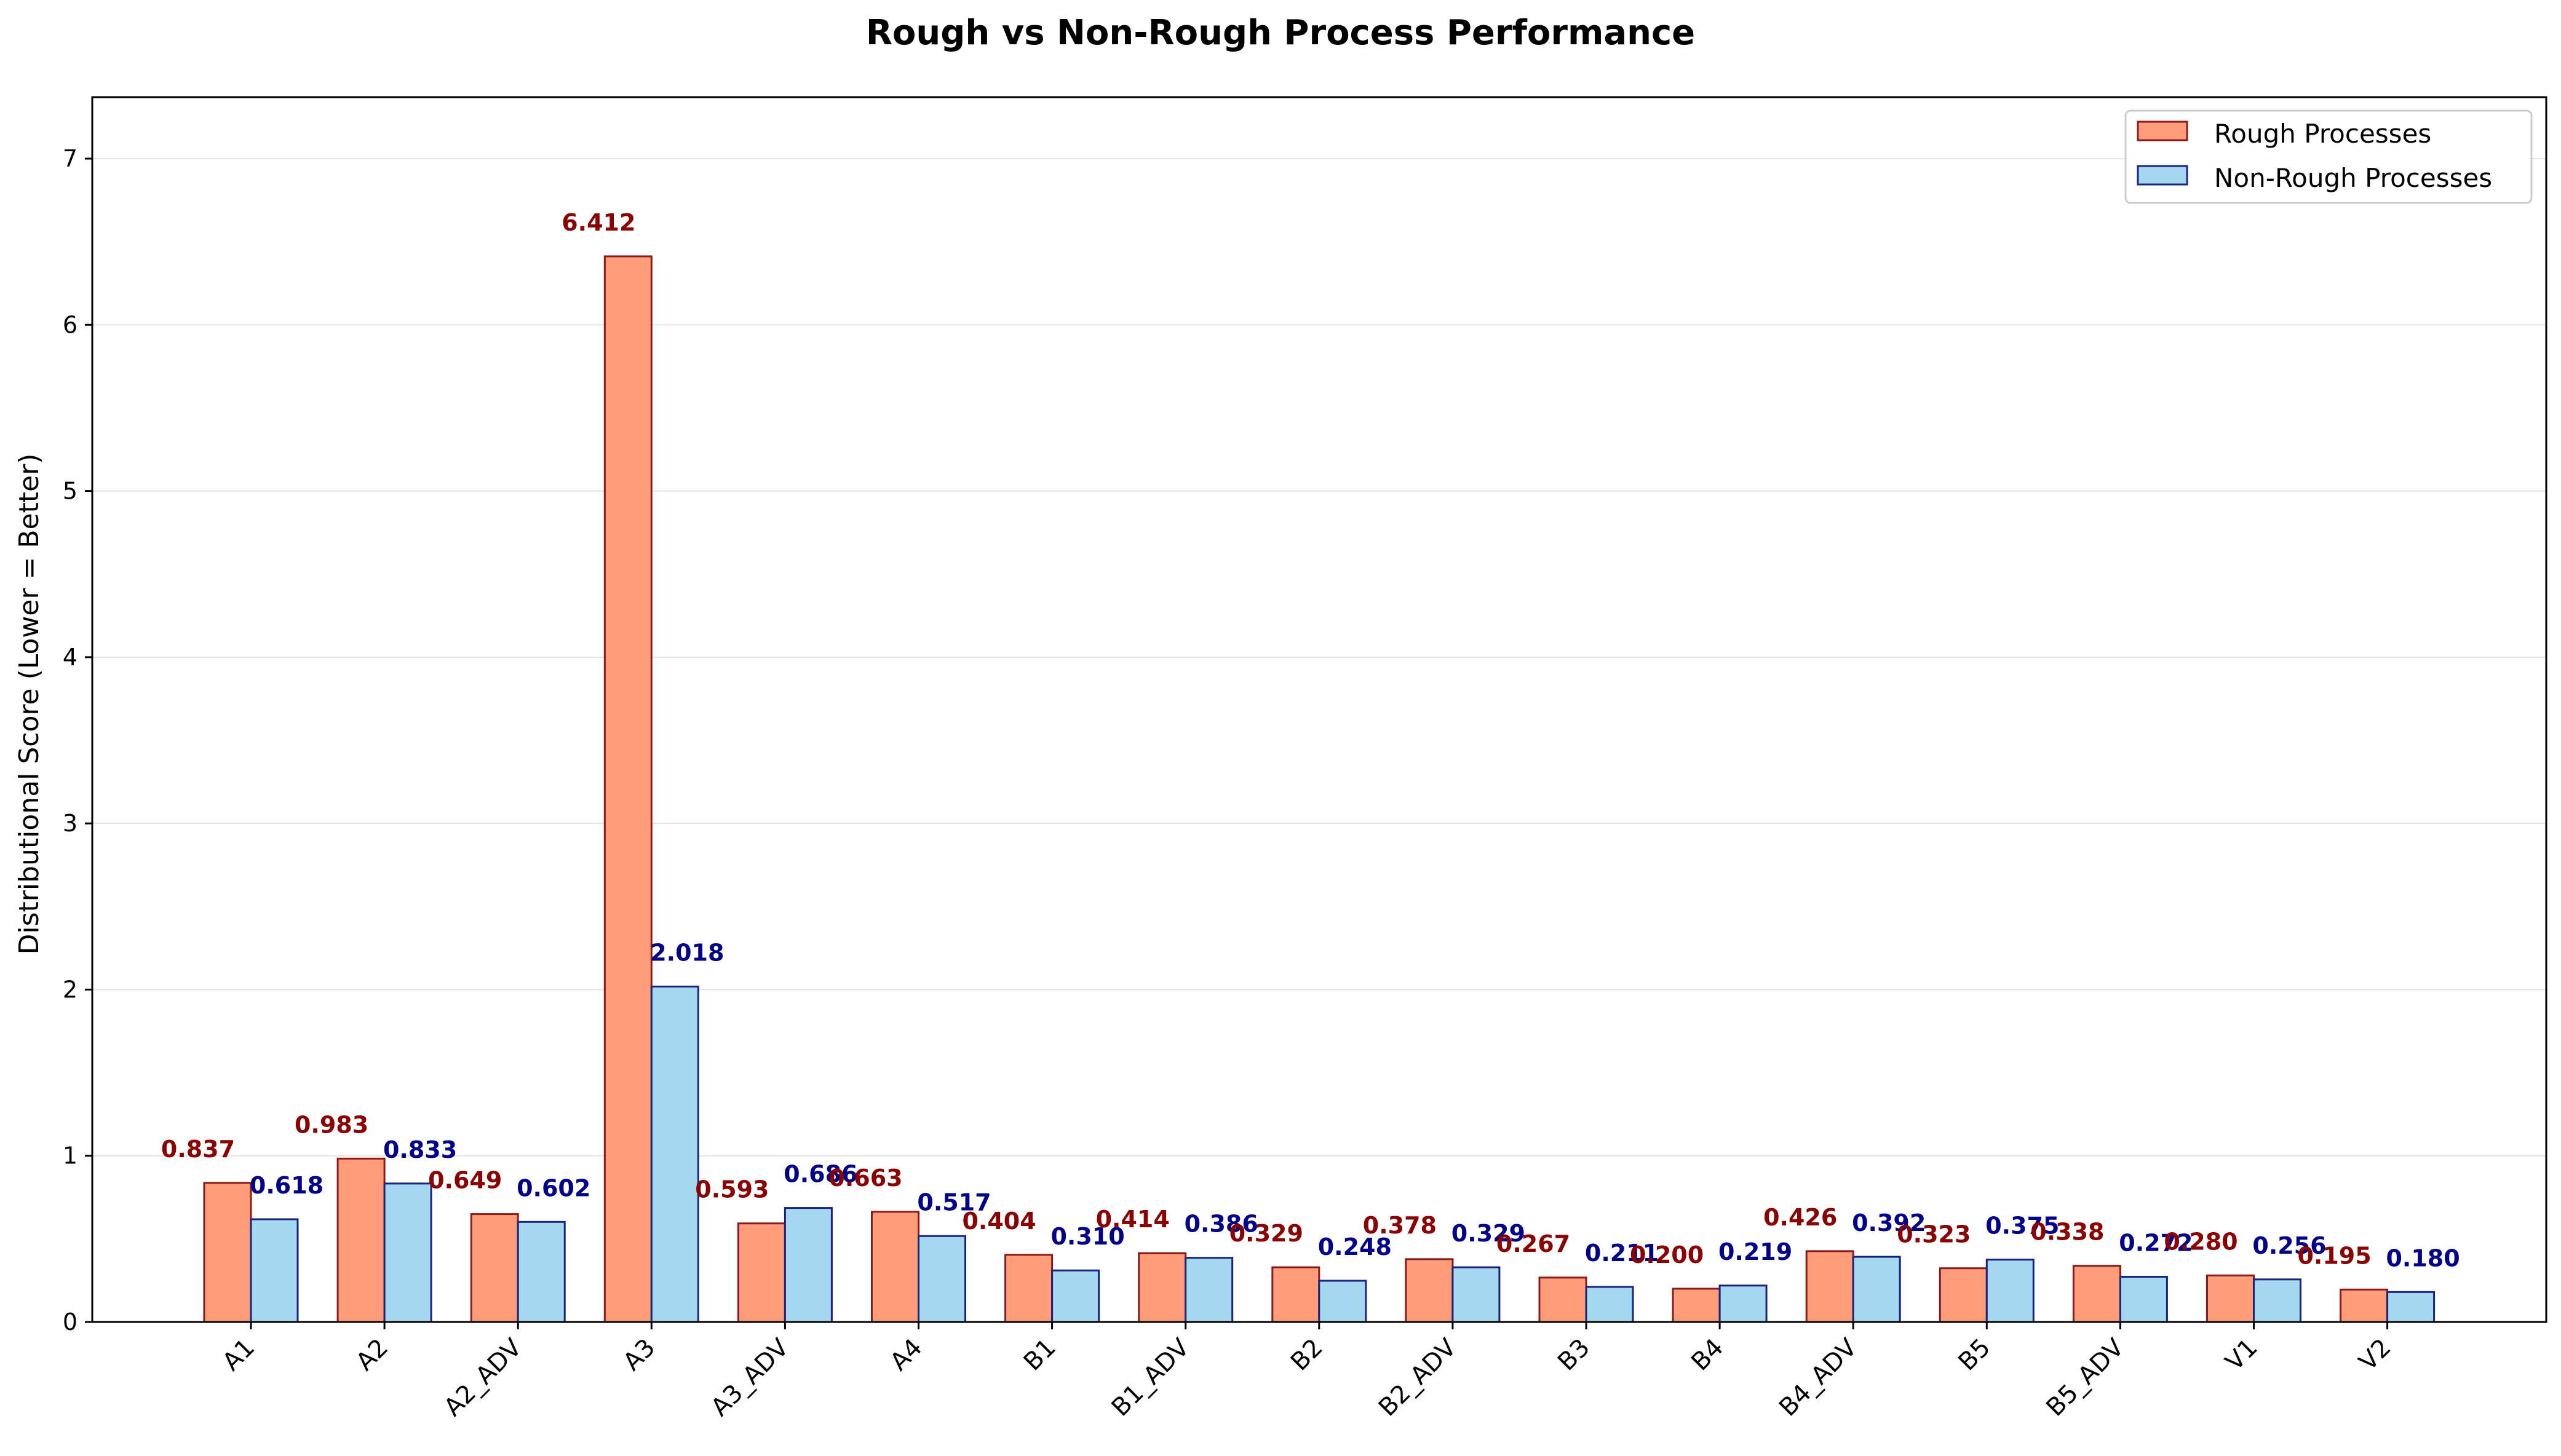 Image resolution: width=2561 pixels, height=1456 pixels. What do you see at coordinates (70, 1156) in the screenshot?
I see `y-tick-label: 1` at bounding box center [70, 1156].